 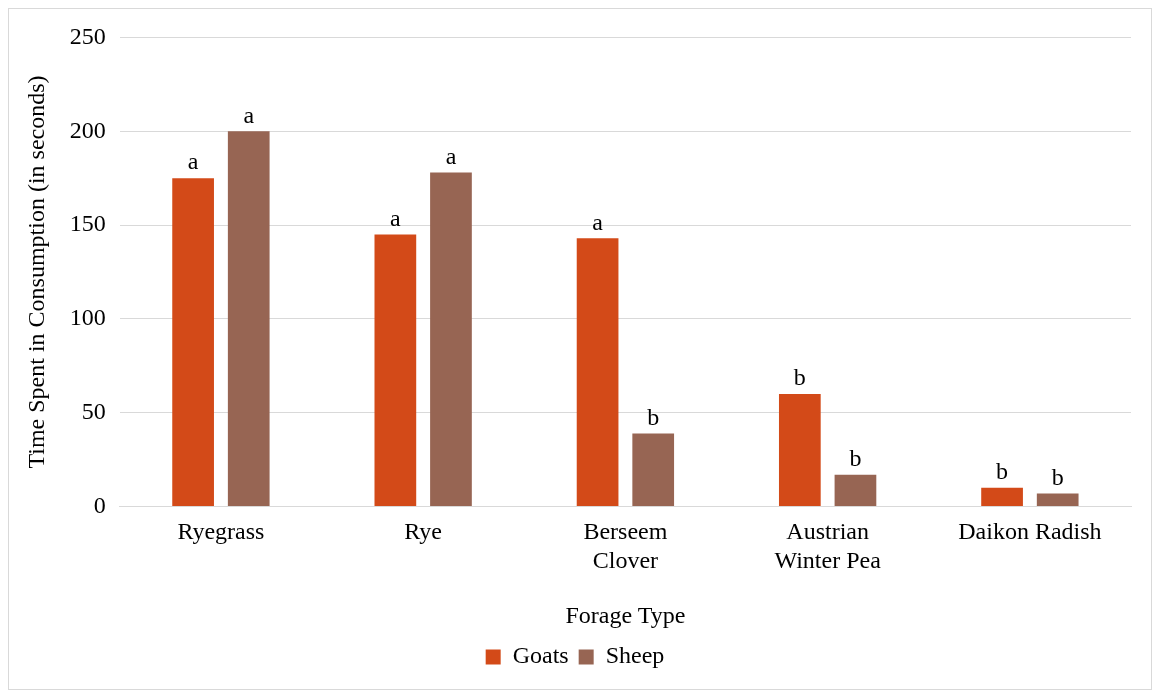 I want to click on x-tick-label: Berseem Clover, so click(x=625, y=546).